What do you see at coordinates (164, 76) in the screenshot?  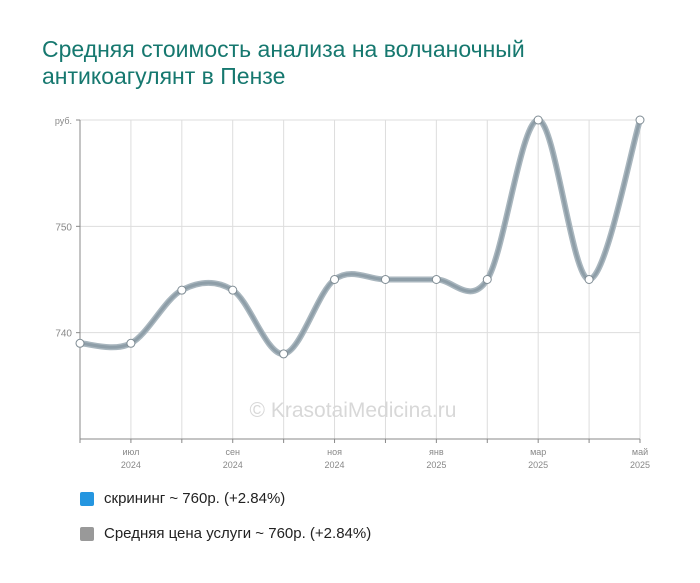 I see `chart-title-line-2: антикоагулянт в Пензе` at bounding box center [164, 76].